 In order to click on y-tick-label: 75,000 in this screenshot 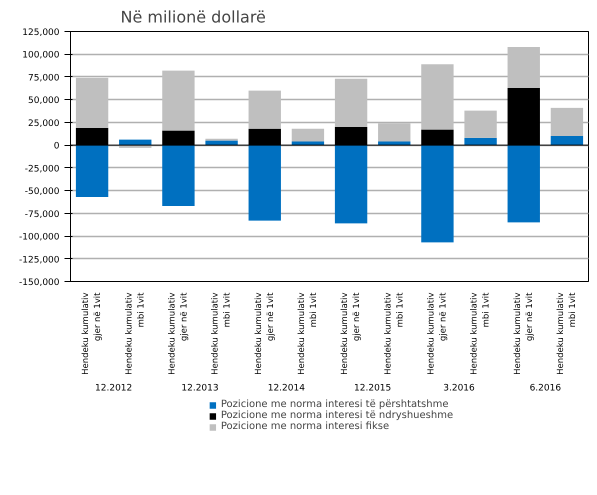, I will do `click(44, 78)`.